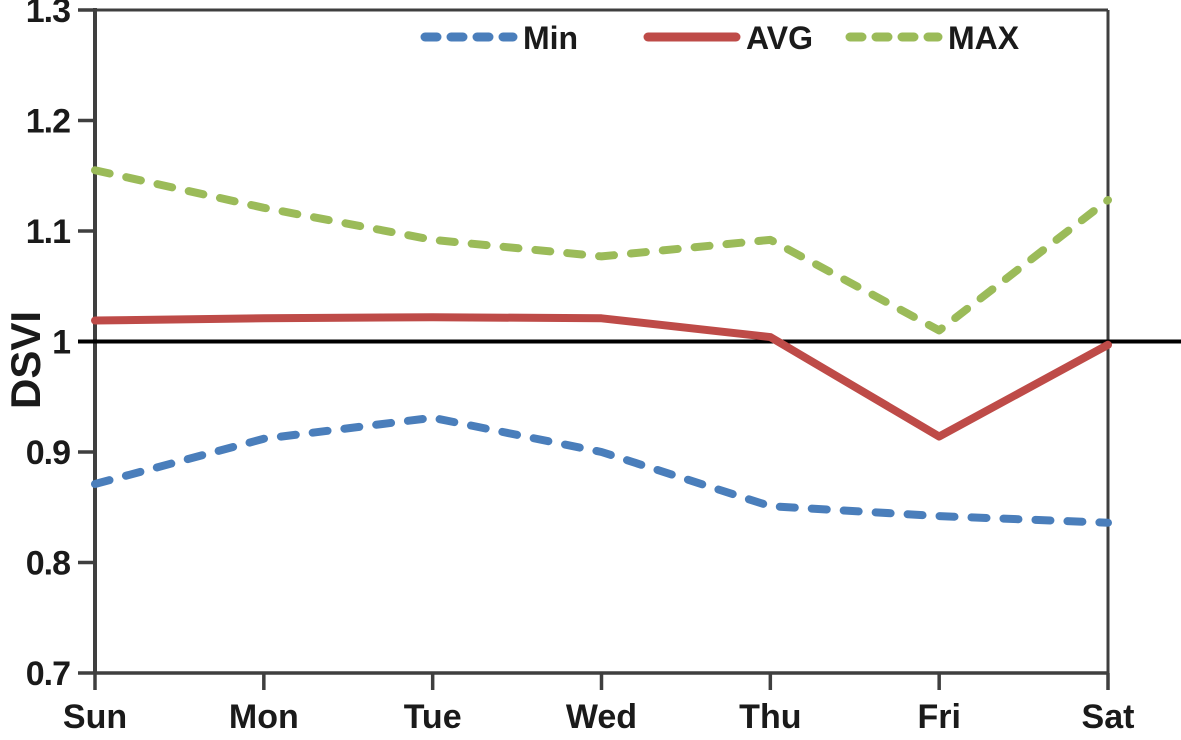 The height and width of the screenshot is (740, 1181). Describe the element at coordinates (433, 717) in the screenshot. I see `x-axis-label-tue: Tue` at that location.